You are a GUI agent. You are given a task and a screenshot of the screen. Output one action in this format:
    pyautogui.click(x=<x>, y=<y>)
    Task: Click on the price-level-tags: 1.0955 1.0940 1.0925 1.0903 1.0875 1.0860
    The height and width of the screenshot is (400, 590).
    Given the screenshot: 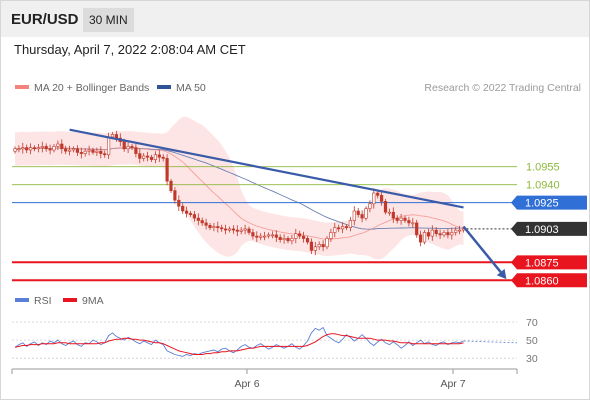 What is the action you would take?
    pyautogui.click(x=549, y=224)
    